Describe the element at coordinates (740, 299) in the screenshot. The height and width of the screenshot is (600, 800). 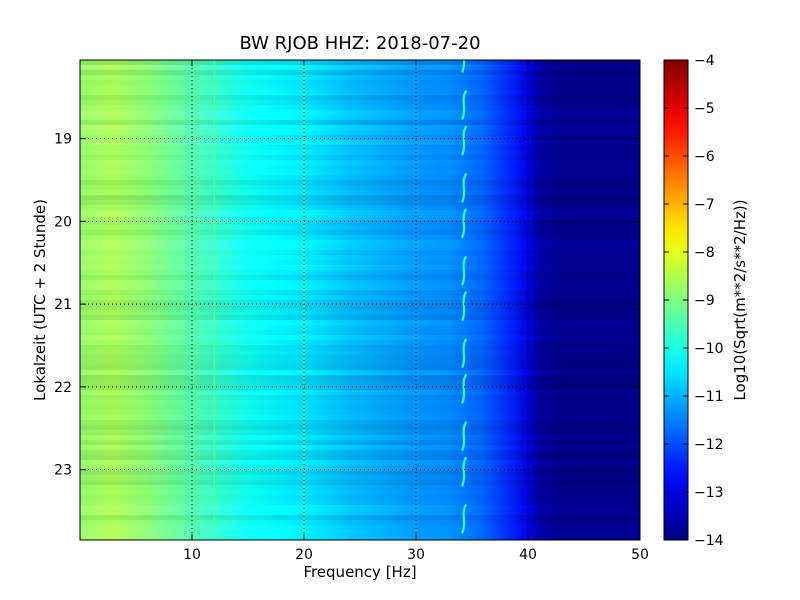
I see `colorbar-label: Log10(Sqrt(m**2/s**2/Hz))` at that location.